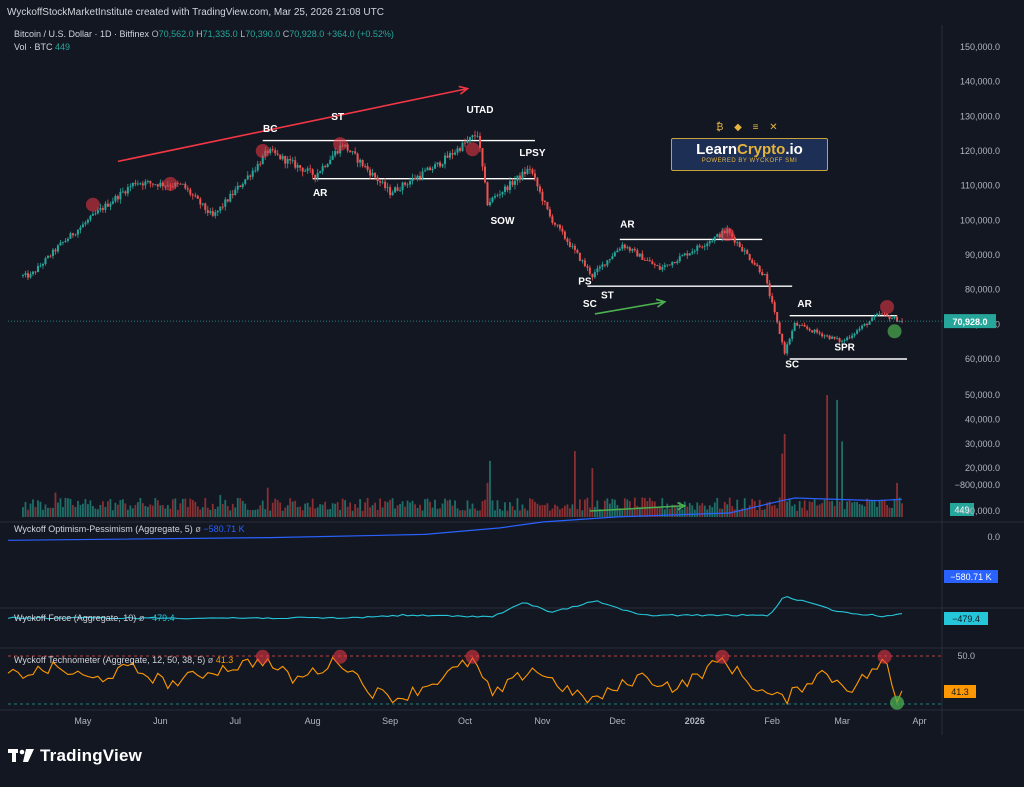 The width and height of the screenshot is (1024, 787). What do you see at coordinates (966, 656) in the screenshot?
I see `technometer-tick-label: 50.0` at bounding box center [966, 656].